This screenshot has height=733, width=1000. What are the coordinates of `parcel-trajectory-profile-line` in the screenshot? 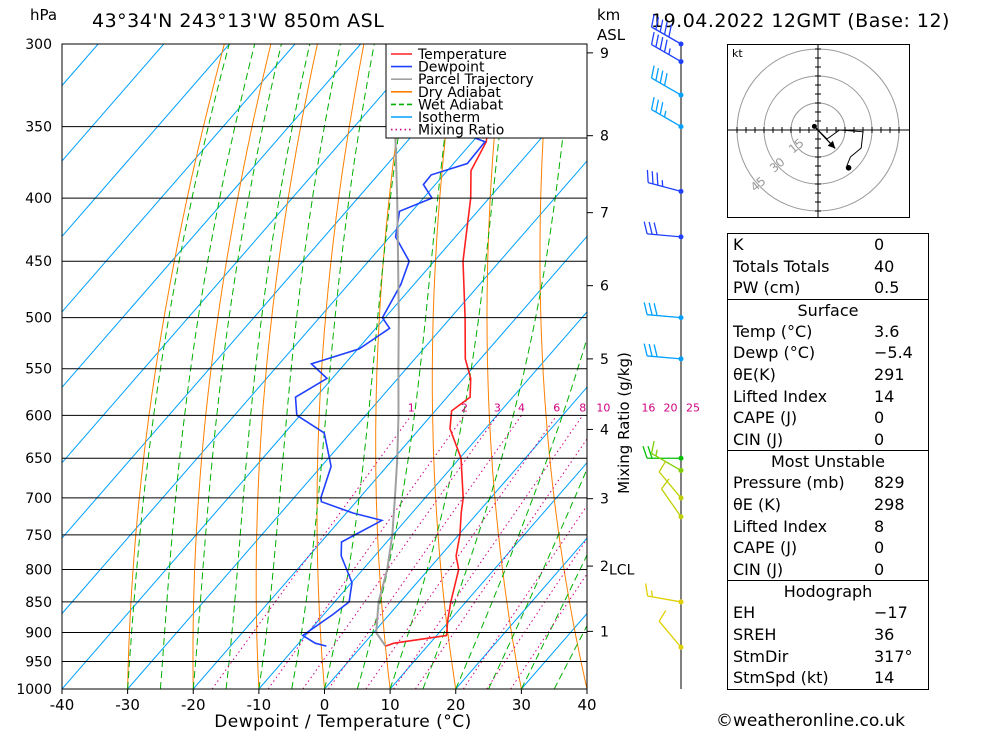 It's located at (387, 345).